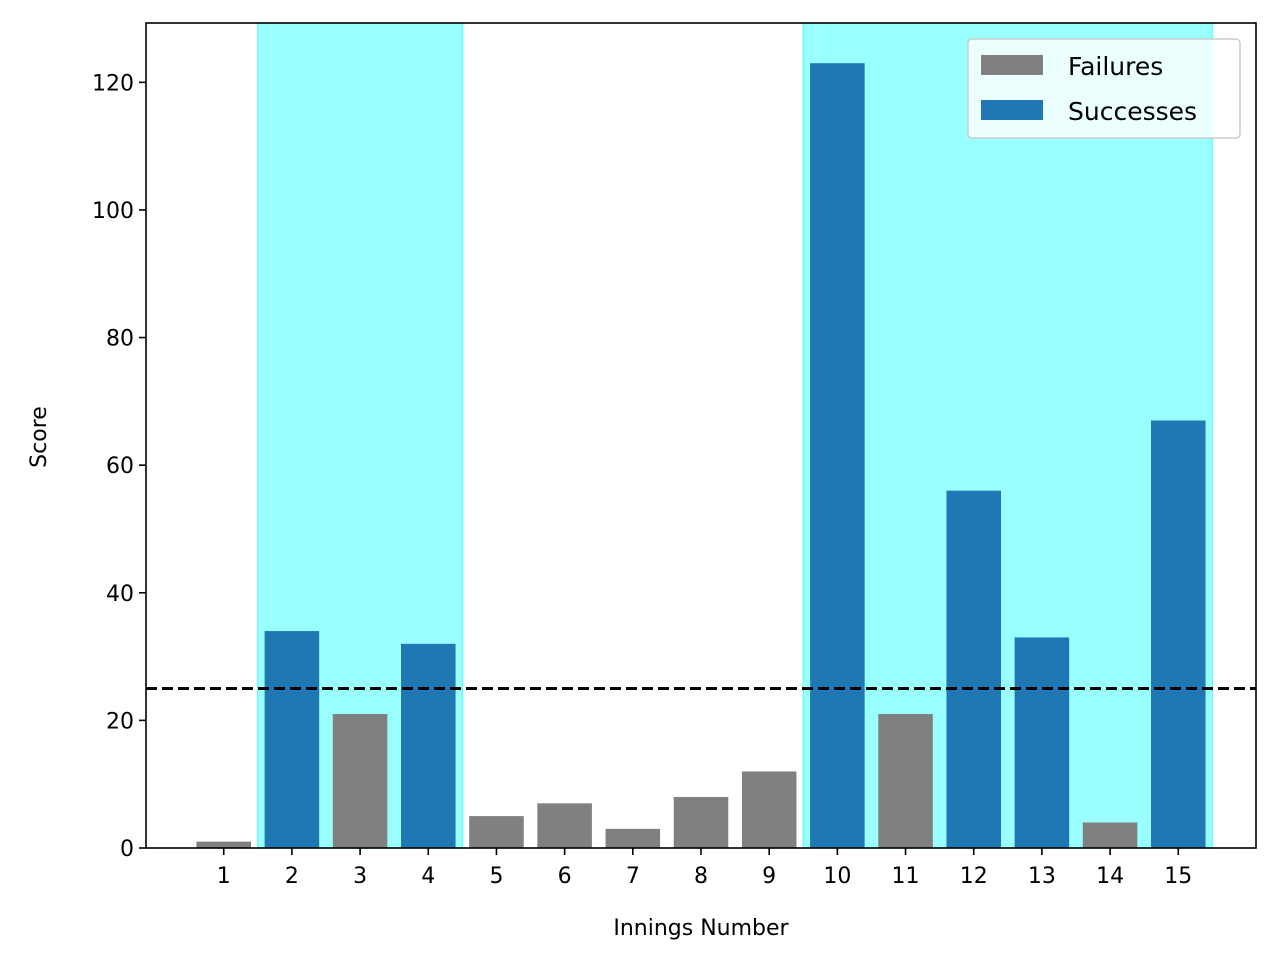 The width and height of the screenshot is (1280, 964). What do you see at coordinates (127, 849) in the screenshot?
I see `y-tick-label: 0` at bounding box center [127, 849].